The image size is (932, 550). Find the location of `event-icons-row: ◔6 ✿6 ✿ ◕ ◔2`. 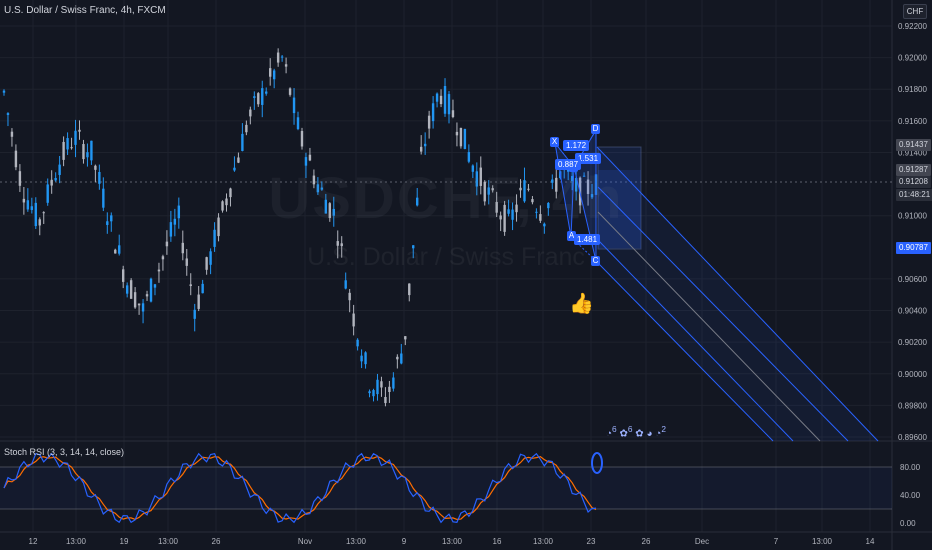

event-icons-row: ◔6 ✿6 ✿ ◕ ◔2 is located at coordinates (636, 432).